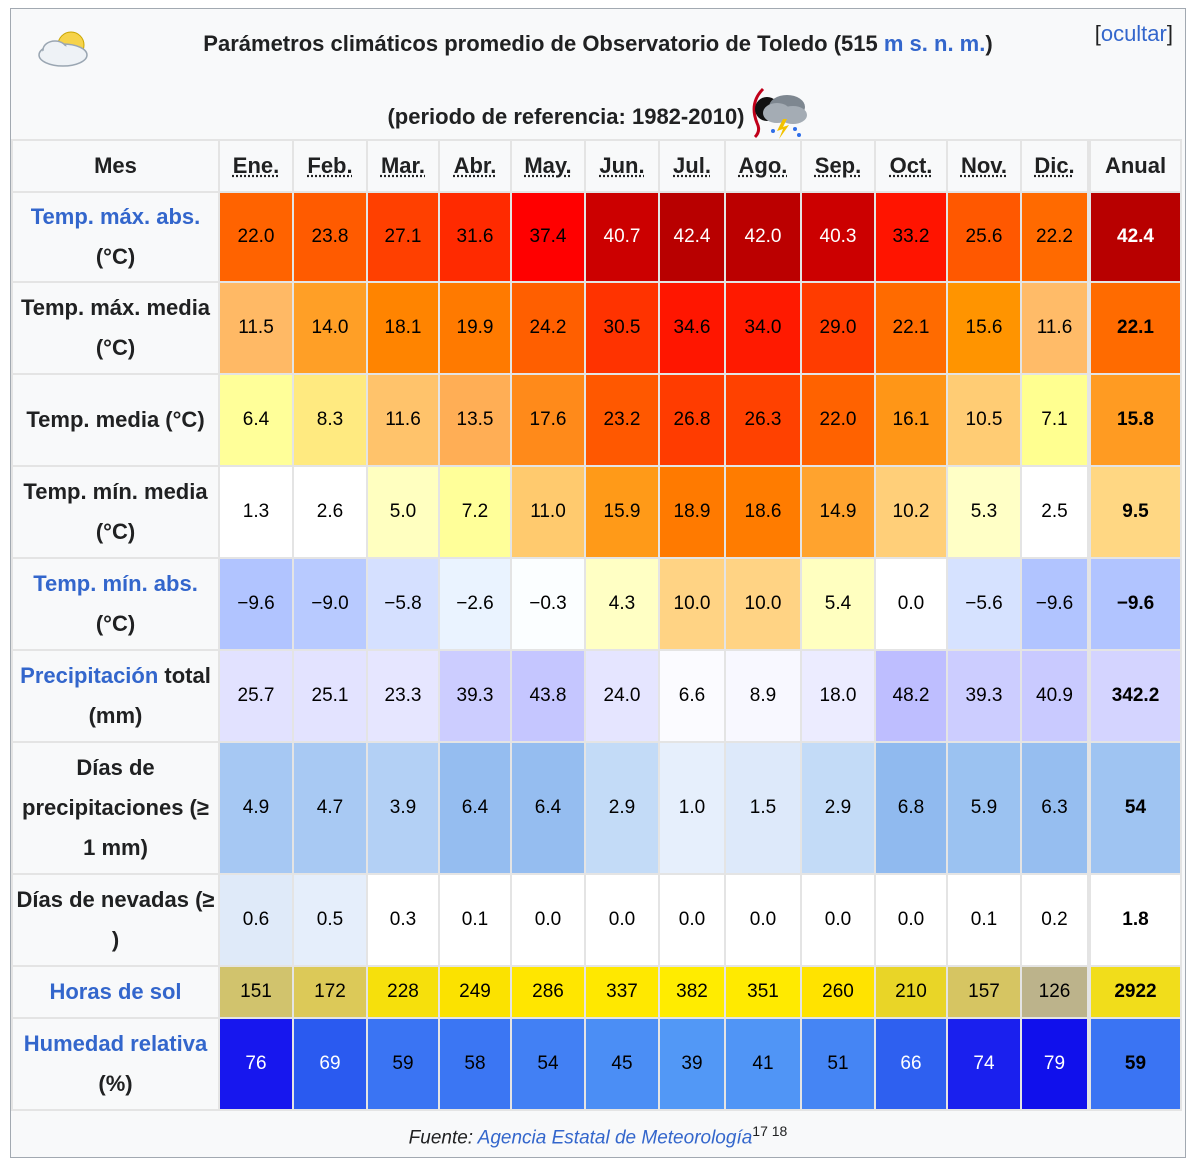  What do you see at coordinates (1134, 604) in the screenshot?
I see `annual-cell: −9.6` at bounding box center [1134, 604].